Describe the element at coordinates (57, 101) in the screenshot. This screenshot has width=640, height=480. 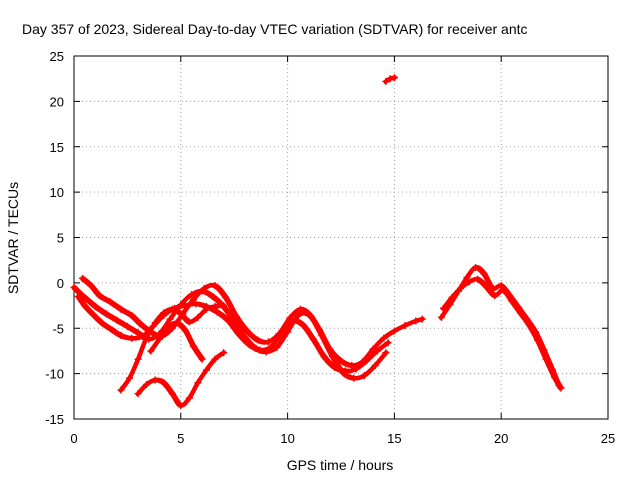
I see `y-tick-label: 20` at that location.